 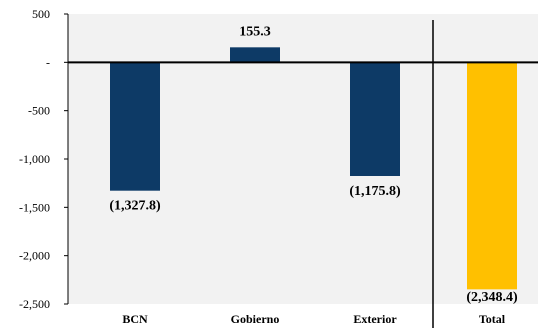 What do you see at coordinates (135, 126) in the screenshot?
I see `bar-bcn` at bounding box center [135, 126].